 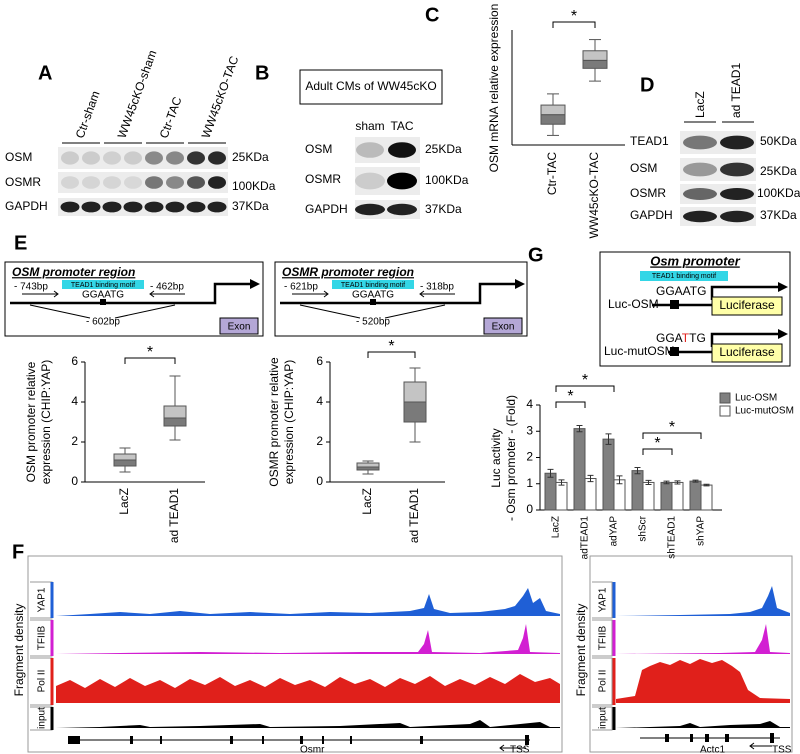 I want to click on x-tick-label: LacZ, so click(x=556, y=527).